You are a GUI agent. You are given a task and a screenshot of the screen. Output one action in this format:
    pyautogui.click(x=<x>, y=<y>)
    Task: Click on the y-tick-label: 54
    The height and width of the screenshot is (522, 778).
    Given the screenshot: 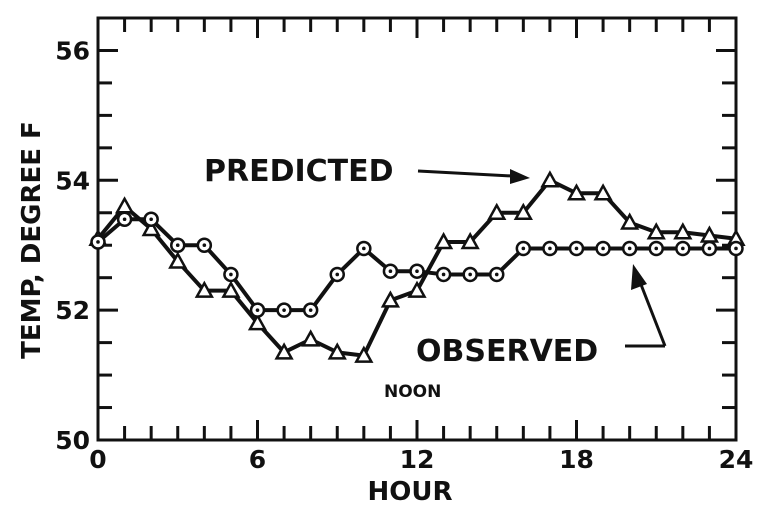 What is the action you would take?
    pyautogui.click(x=72, y=180)
    